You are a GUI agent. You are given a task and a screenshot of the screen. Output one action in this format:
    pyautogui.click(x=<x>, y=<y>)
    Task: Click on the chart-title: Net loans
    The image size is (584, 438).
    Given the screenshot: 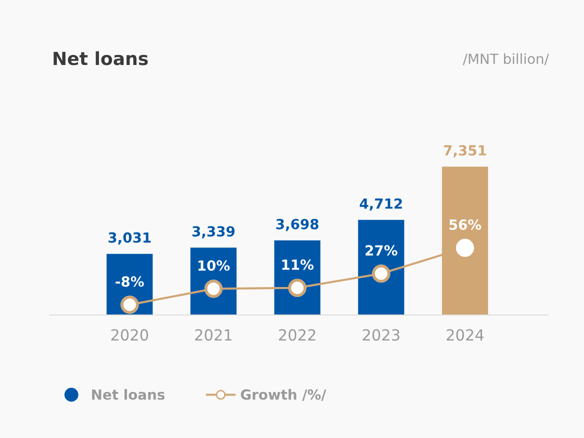 What is the action you would take?
    pyautogui.click(x=101, y=58)
    